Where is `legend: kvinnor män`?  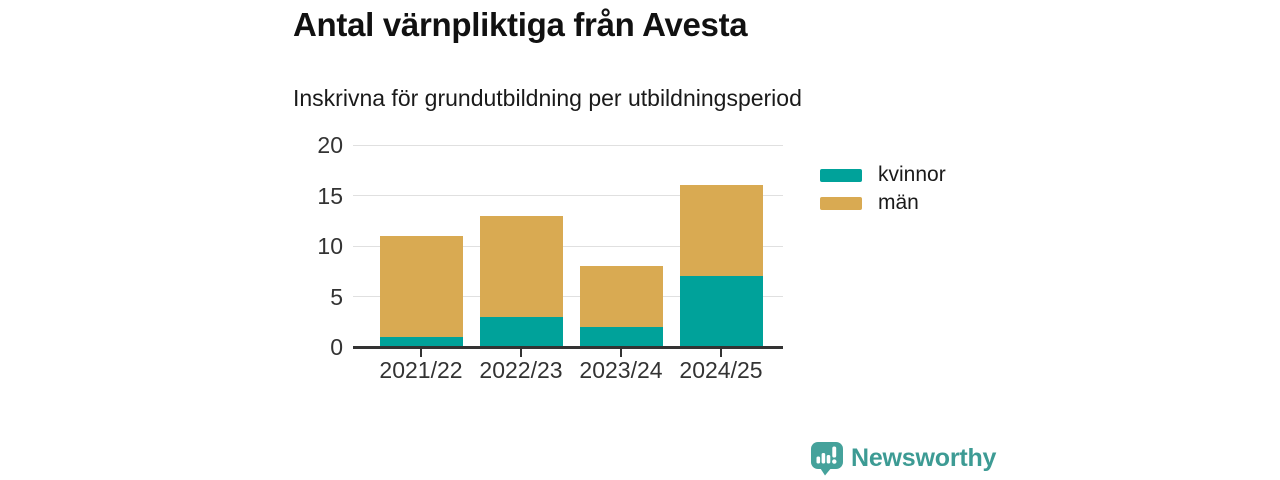
legend: kvinnor män is located at coordinates (883, 189).